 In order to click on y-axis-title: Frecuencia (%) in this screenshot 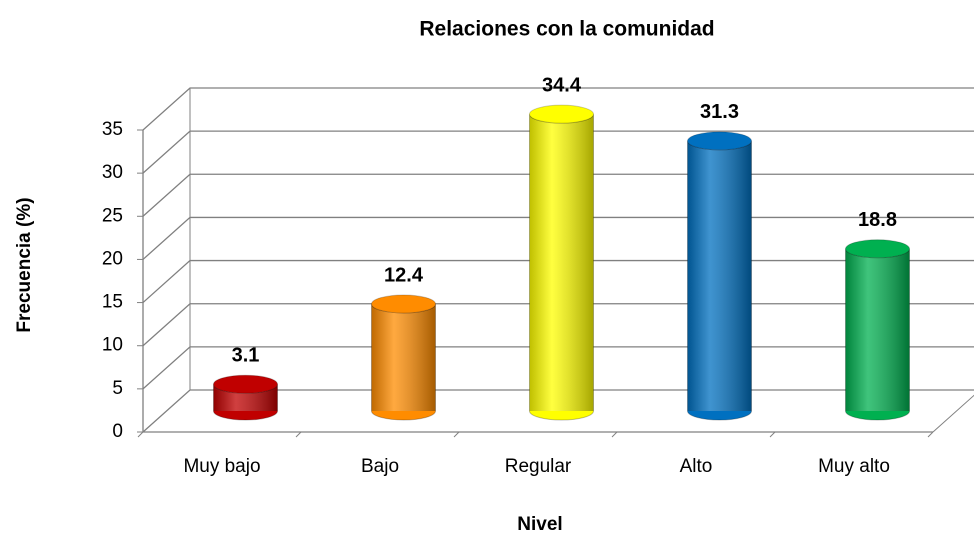, I will do `click(24, 264)`.